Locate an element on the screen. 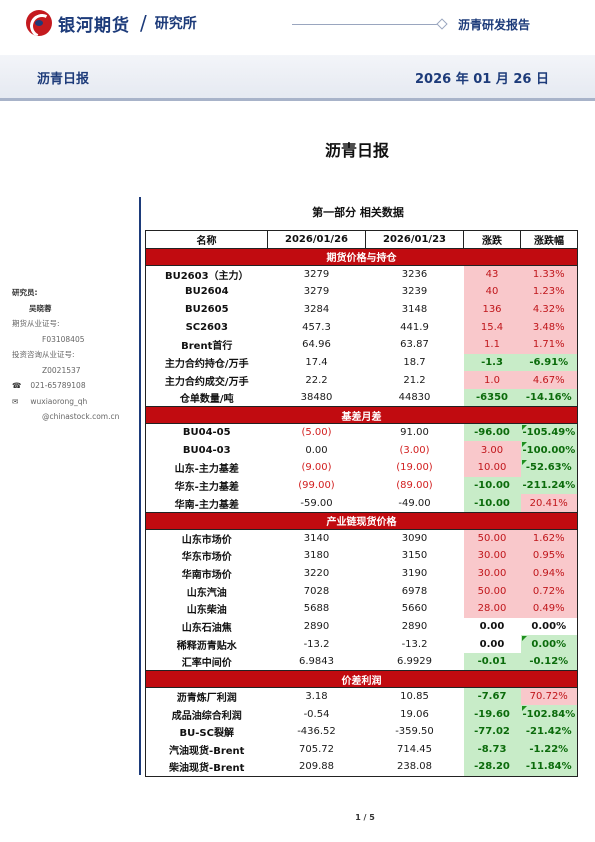  change-pct-value-text: 4.67% is located at coordinates (548, 380).